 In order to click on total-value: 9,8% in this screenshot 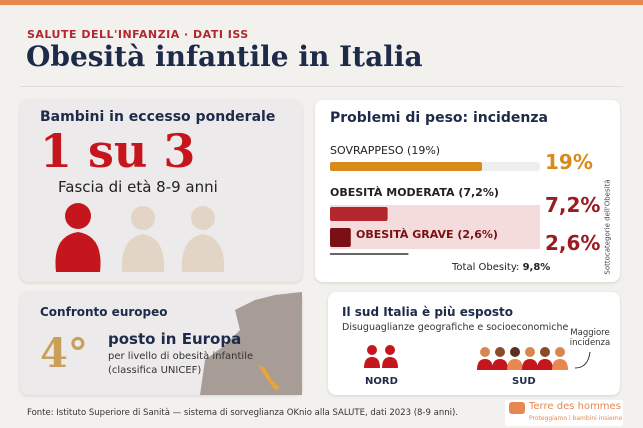, I will do `click(536, 267)`.